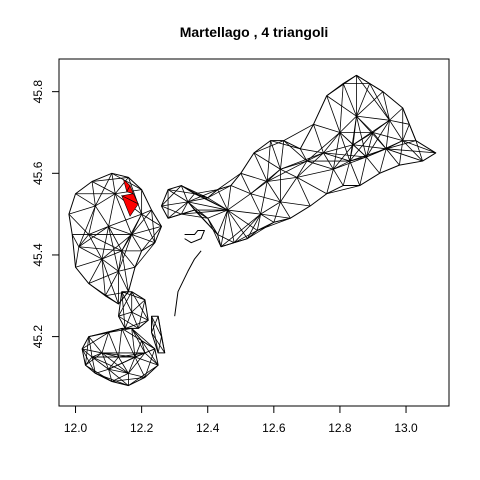  I want to click on x-tick-label: 13.0, so click(406, 428).